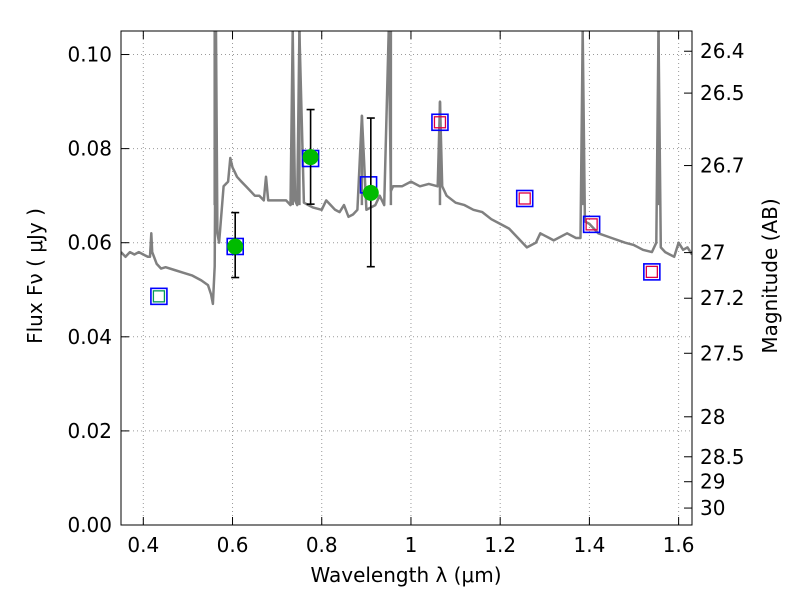 Image resolution: width=800 pixels, height=600 pixels. Describe the element at coordinates (679, 545) in the screenshot. I see `x-tick-label: 1.6` at that location.